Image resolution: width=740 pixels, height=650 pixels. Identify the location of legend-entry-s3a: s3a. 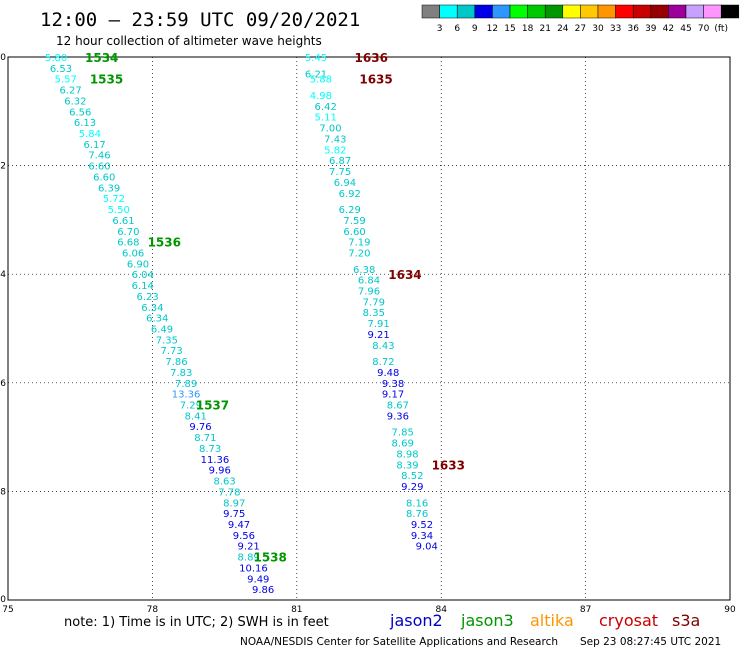
(686, 620).